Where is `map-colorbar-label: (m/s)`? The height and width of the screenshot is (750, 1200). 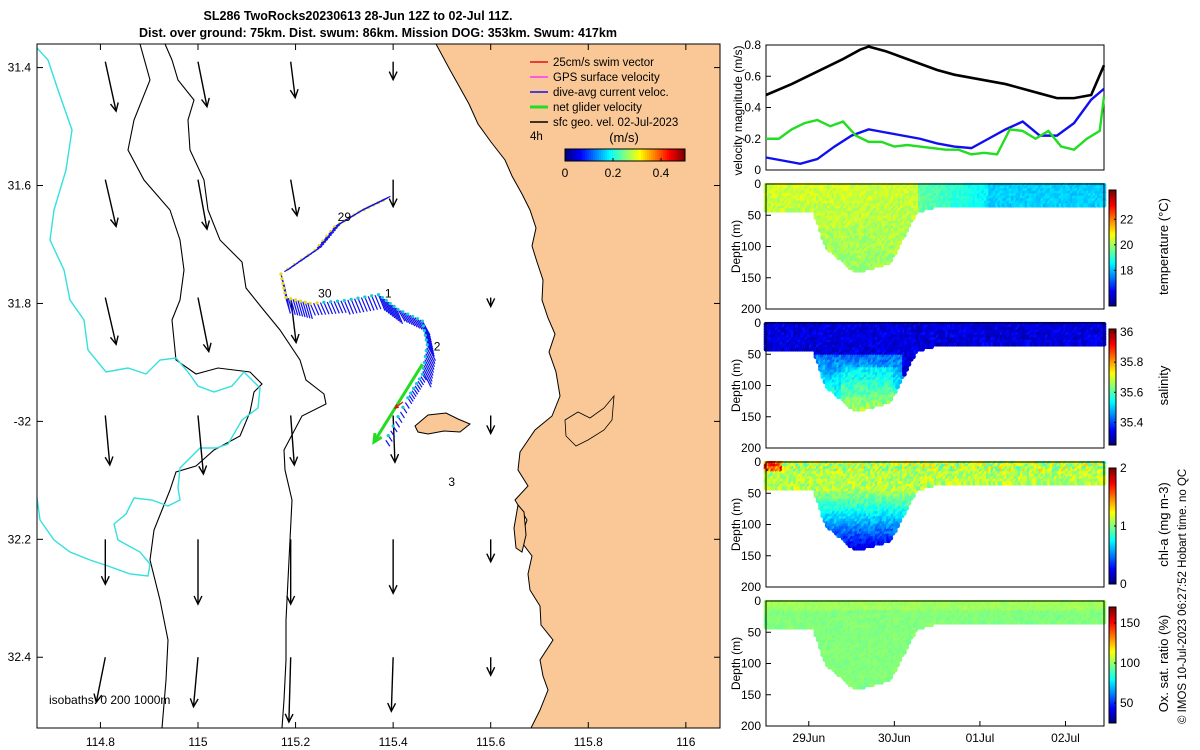 map-colorbar-label: (m/s) is located at coordinates (624, 137).